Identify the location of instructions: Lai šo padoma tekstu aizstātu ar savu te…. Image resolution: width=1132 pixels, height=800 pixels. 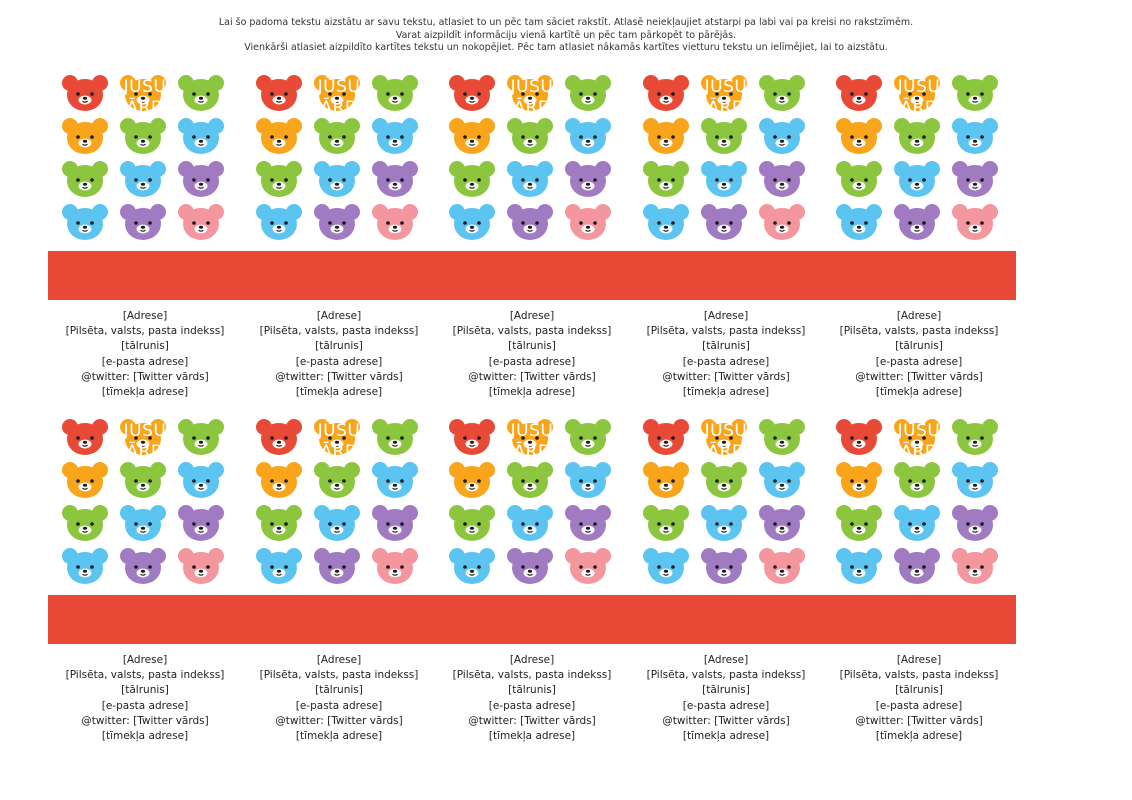
(566, 36).